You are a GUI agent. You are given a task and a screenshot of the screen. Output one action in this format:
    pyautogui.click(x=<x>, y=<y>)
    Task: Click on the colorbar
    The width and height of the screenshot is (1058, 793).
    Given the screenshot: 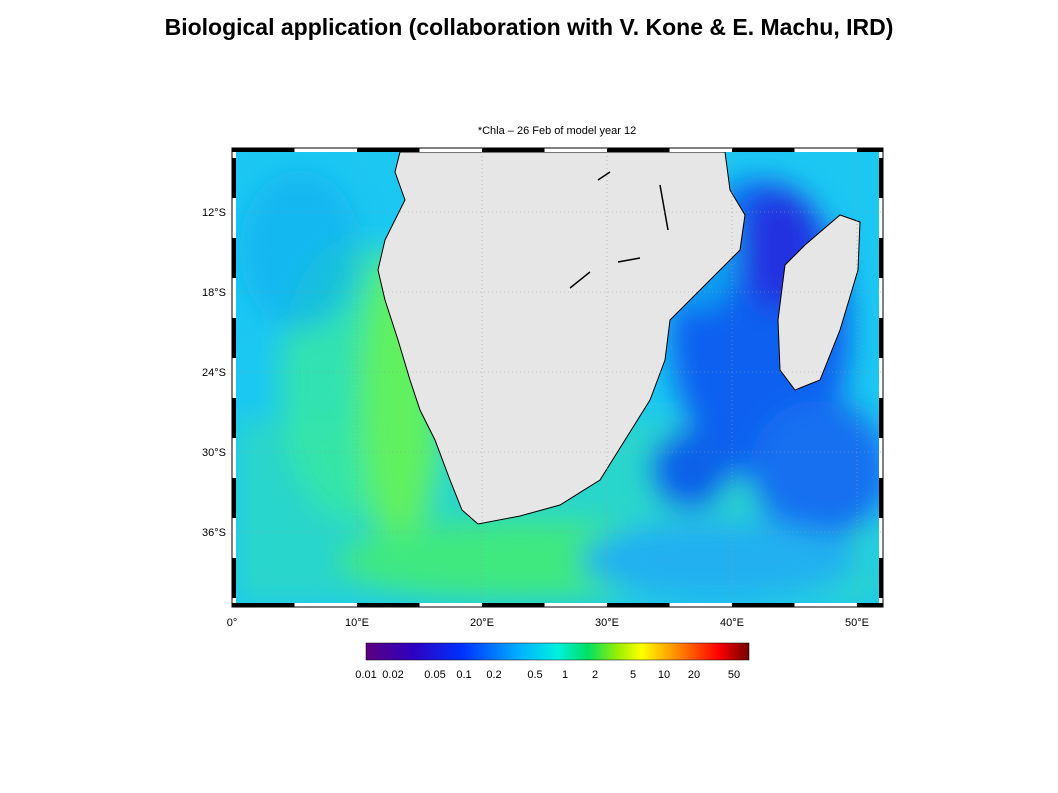 What is the action you would take?
    pyautogui.click(x=557, y=651)
    